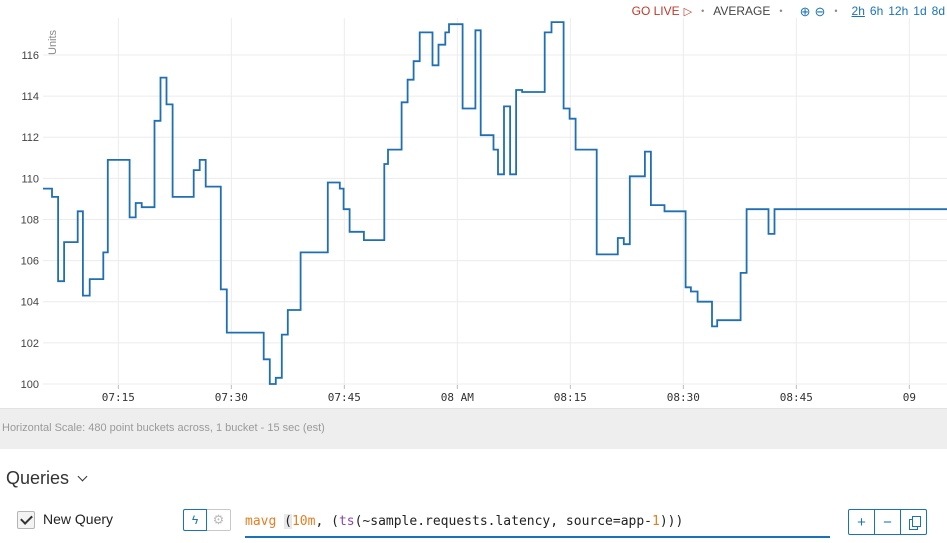 The height and width of the screenshot is (543, 947). Describe the element at coordinates (805, 11) in the screenshot. I see `zoom-in-icon: ⊕` at that location.